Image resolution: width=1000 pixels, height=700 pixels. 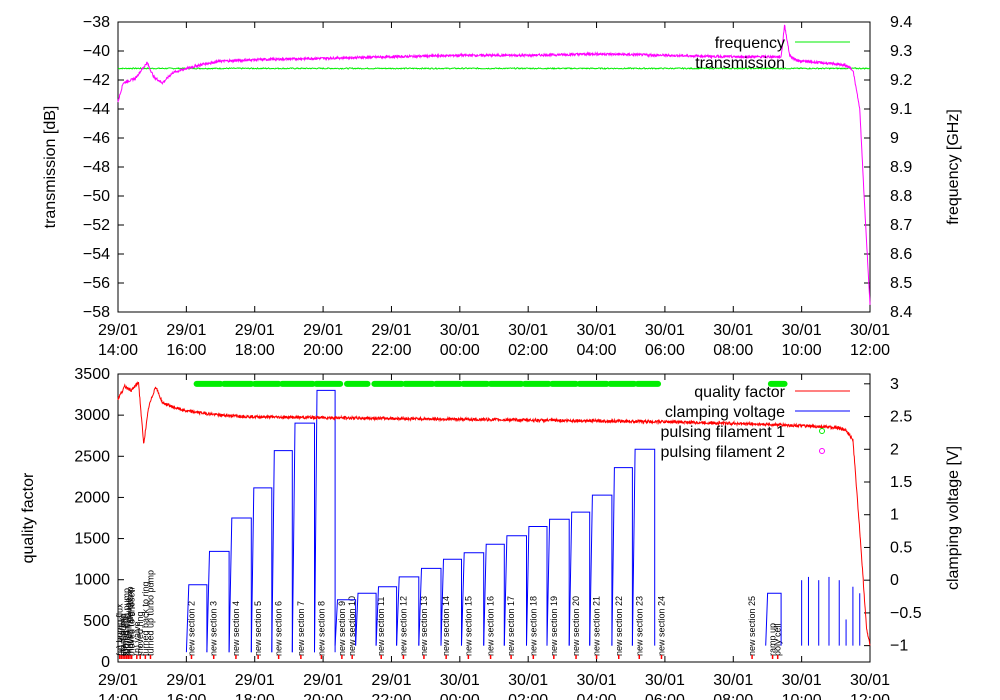 I want to click on y2-tick-label: 3, so click(x=894, y=384).